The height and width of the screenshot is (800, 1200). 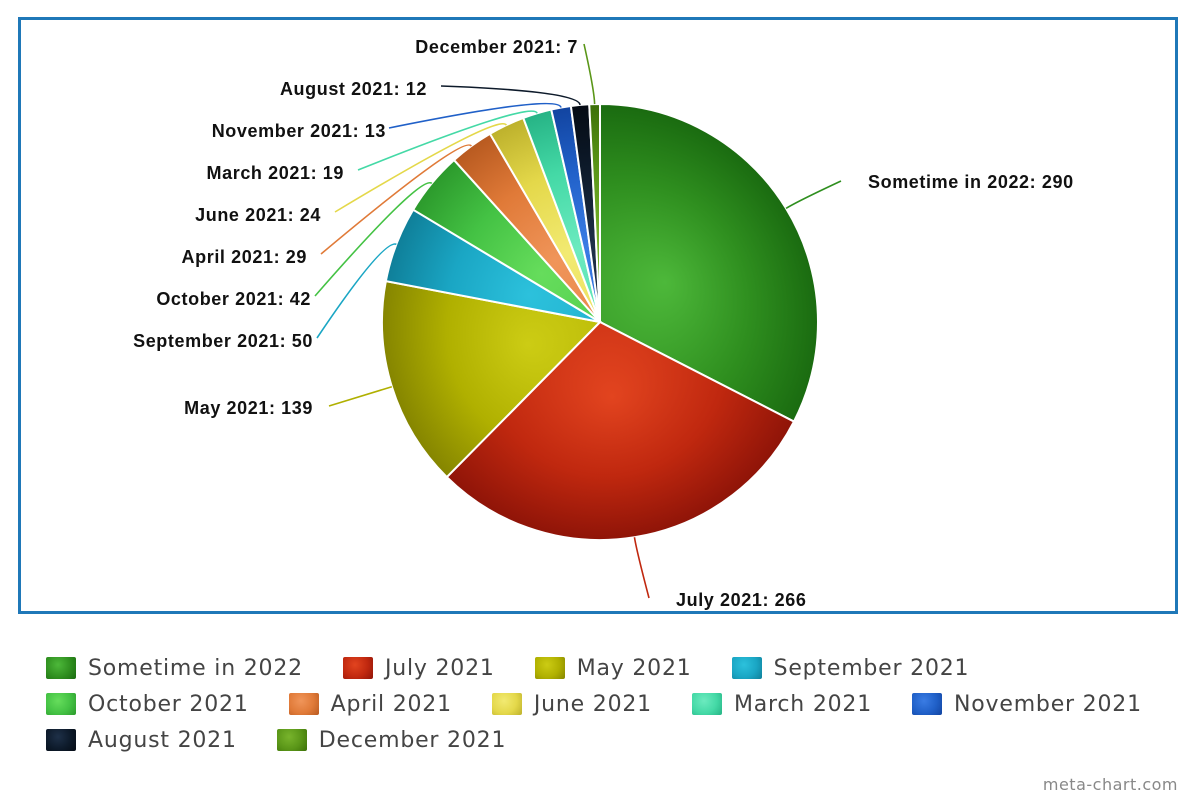 What do you see at coordinates (709, 262) in the screenshot?
I see `pie-slice-sometime-in-2022` at bounding box center [709, 262].